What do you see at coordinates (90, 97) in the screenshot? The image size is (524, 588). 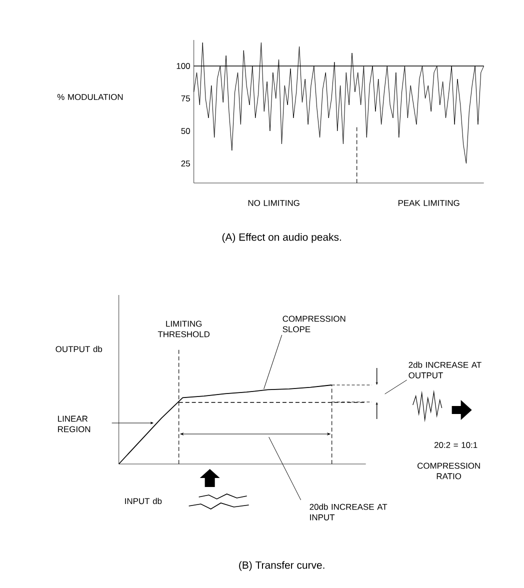 I see `y-axis-title: % MODULATION` at bounding box center [90, 97].